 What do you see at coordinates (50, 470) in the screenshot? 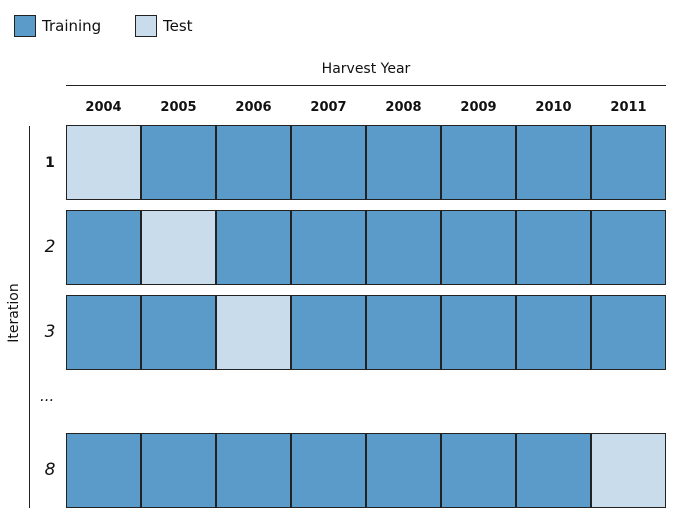
I see `iteration-label: 8` at bounding box center [50, 470].